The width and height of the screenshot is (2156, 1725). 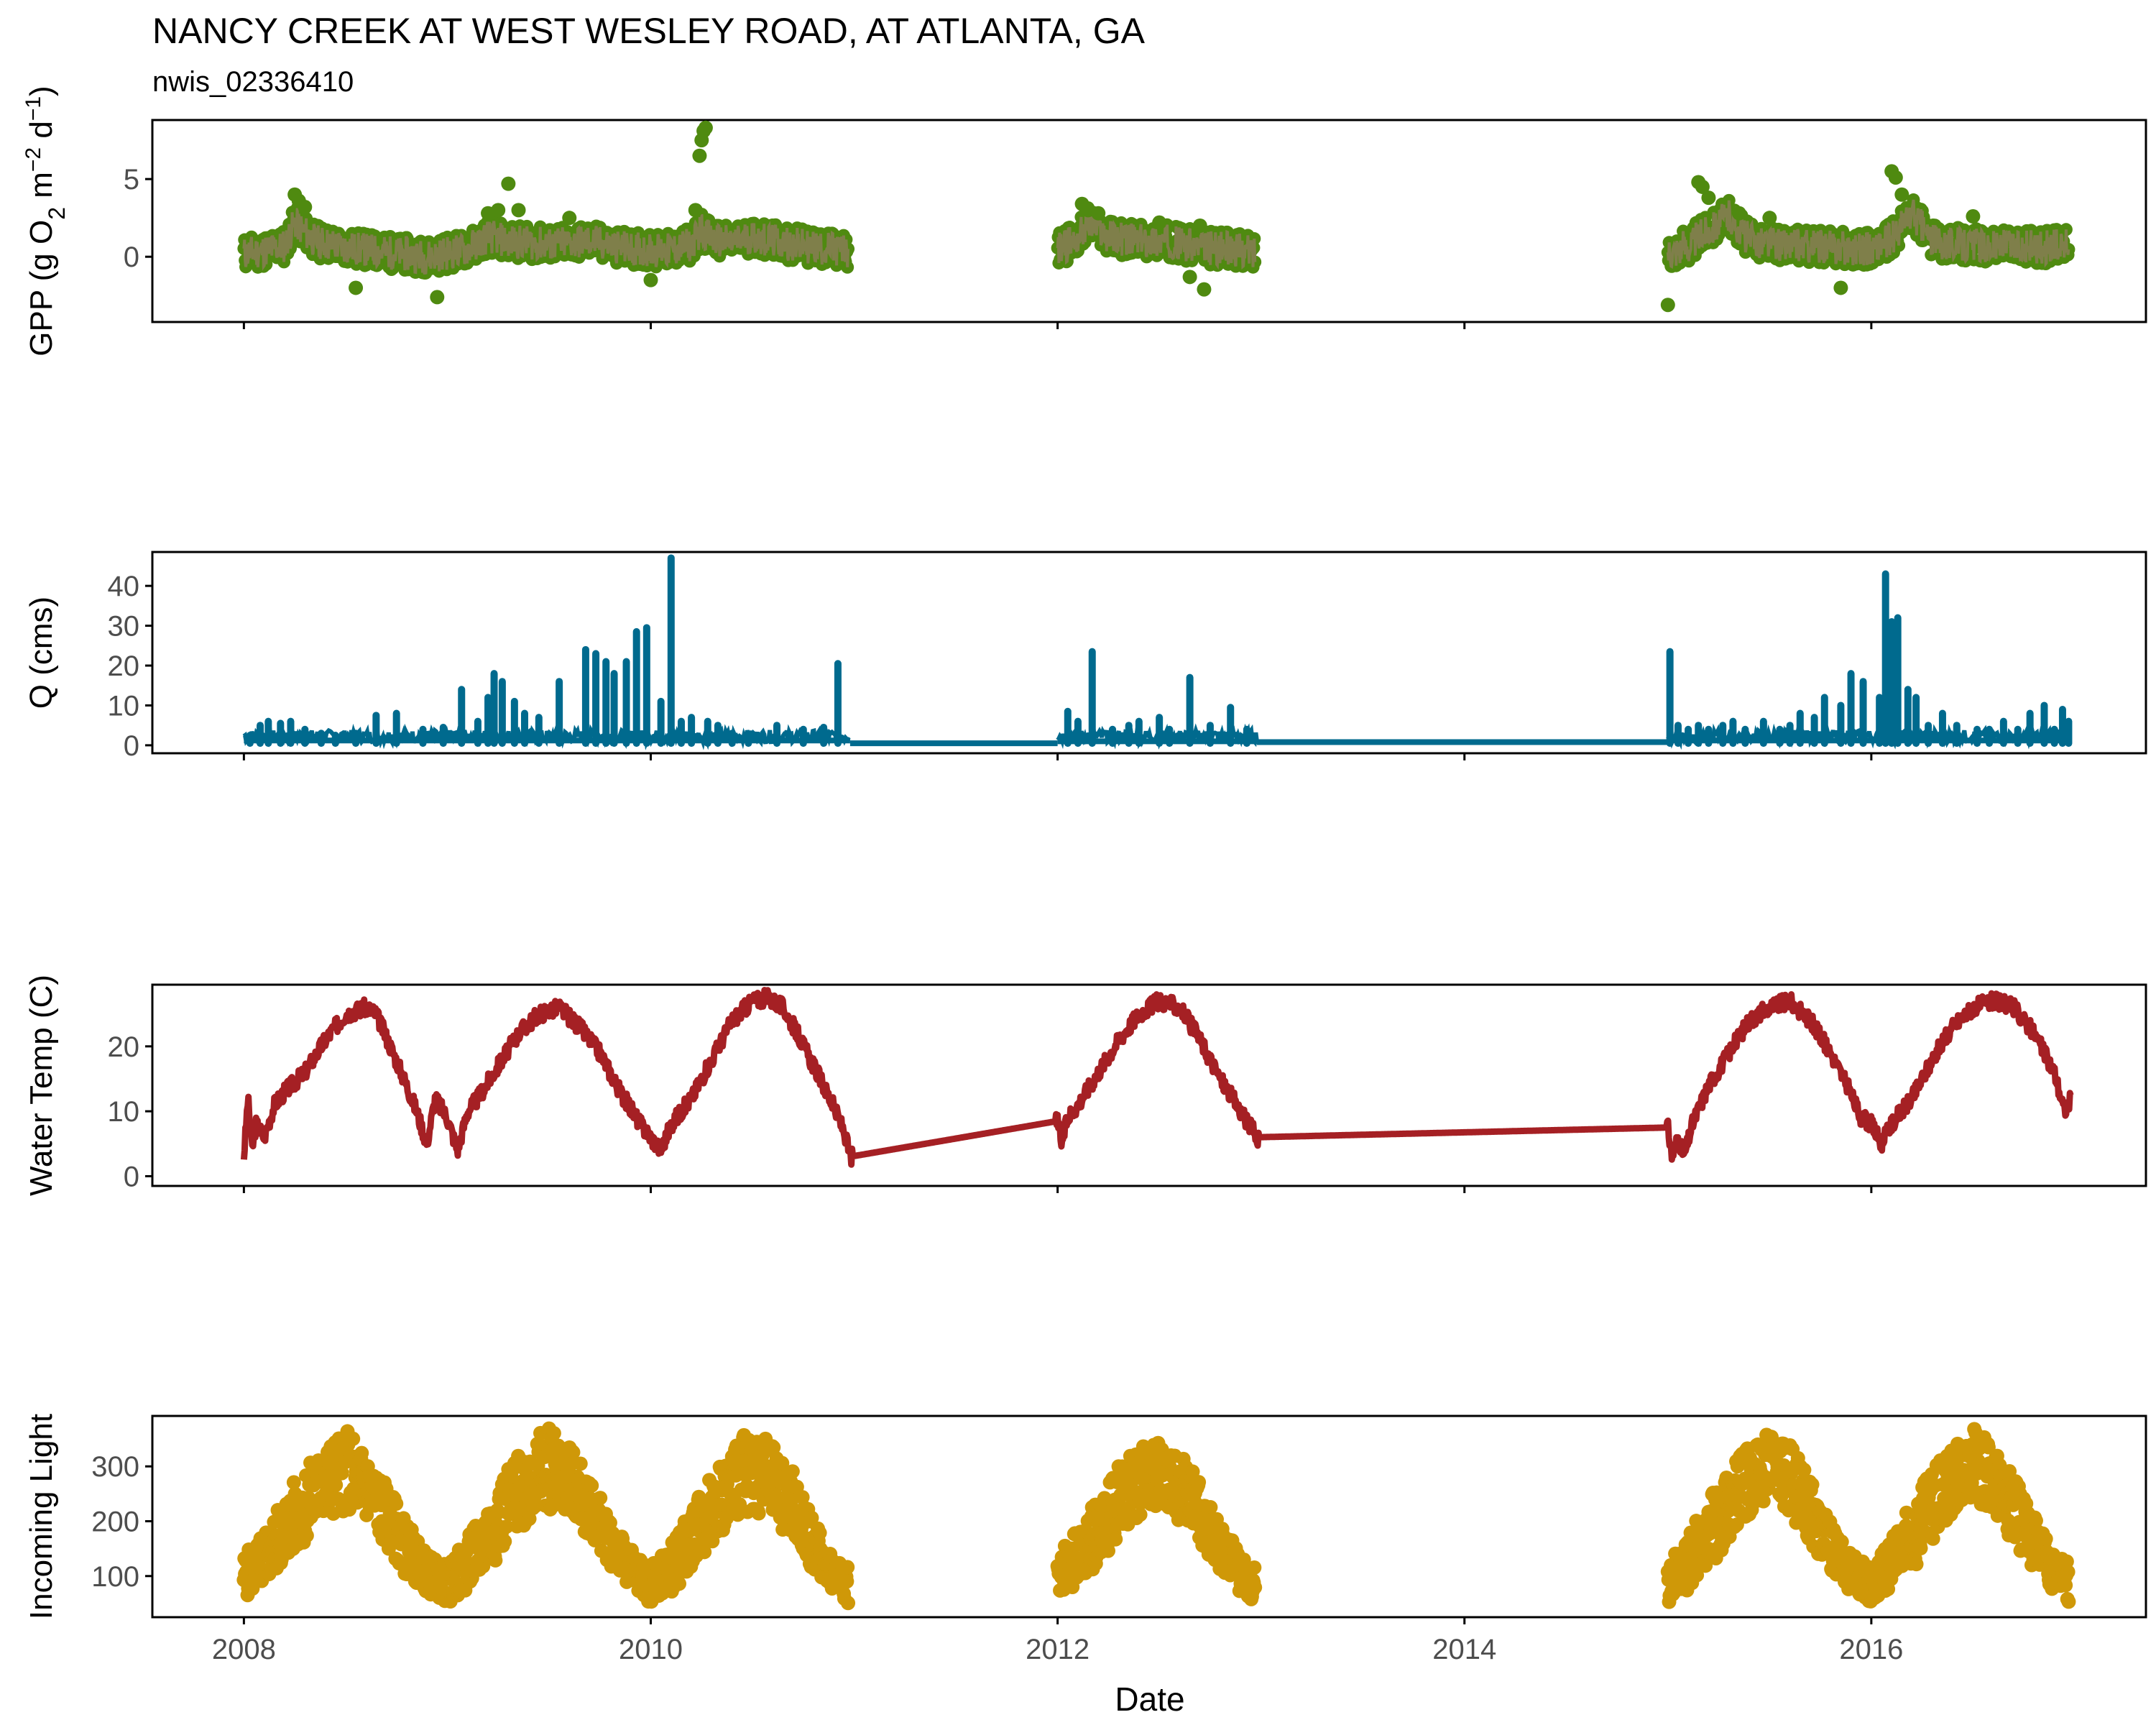 What do you see at coordinates (1157, 652) in the screenshot?
I see `series-q` at bounding box center [1157, 652].